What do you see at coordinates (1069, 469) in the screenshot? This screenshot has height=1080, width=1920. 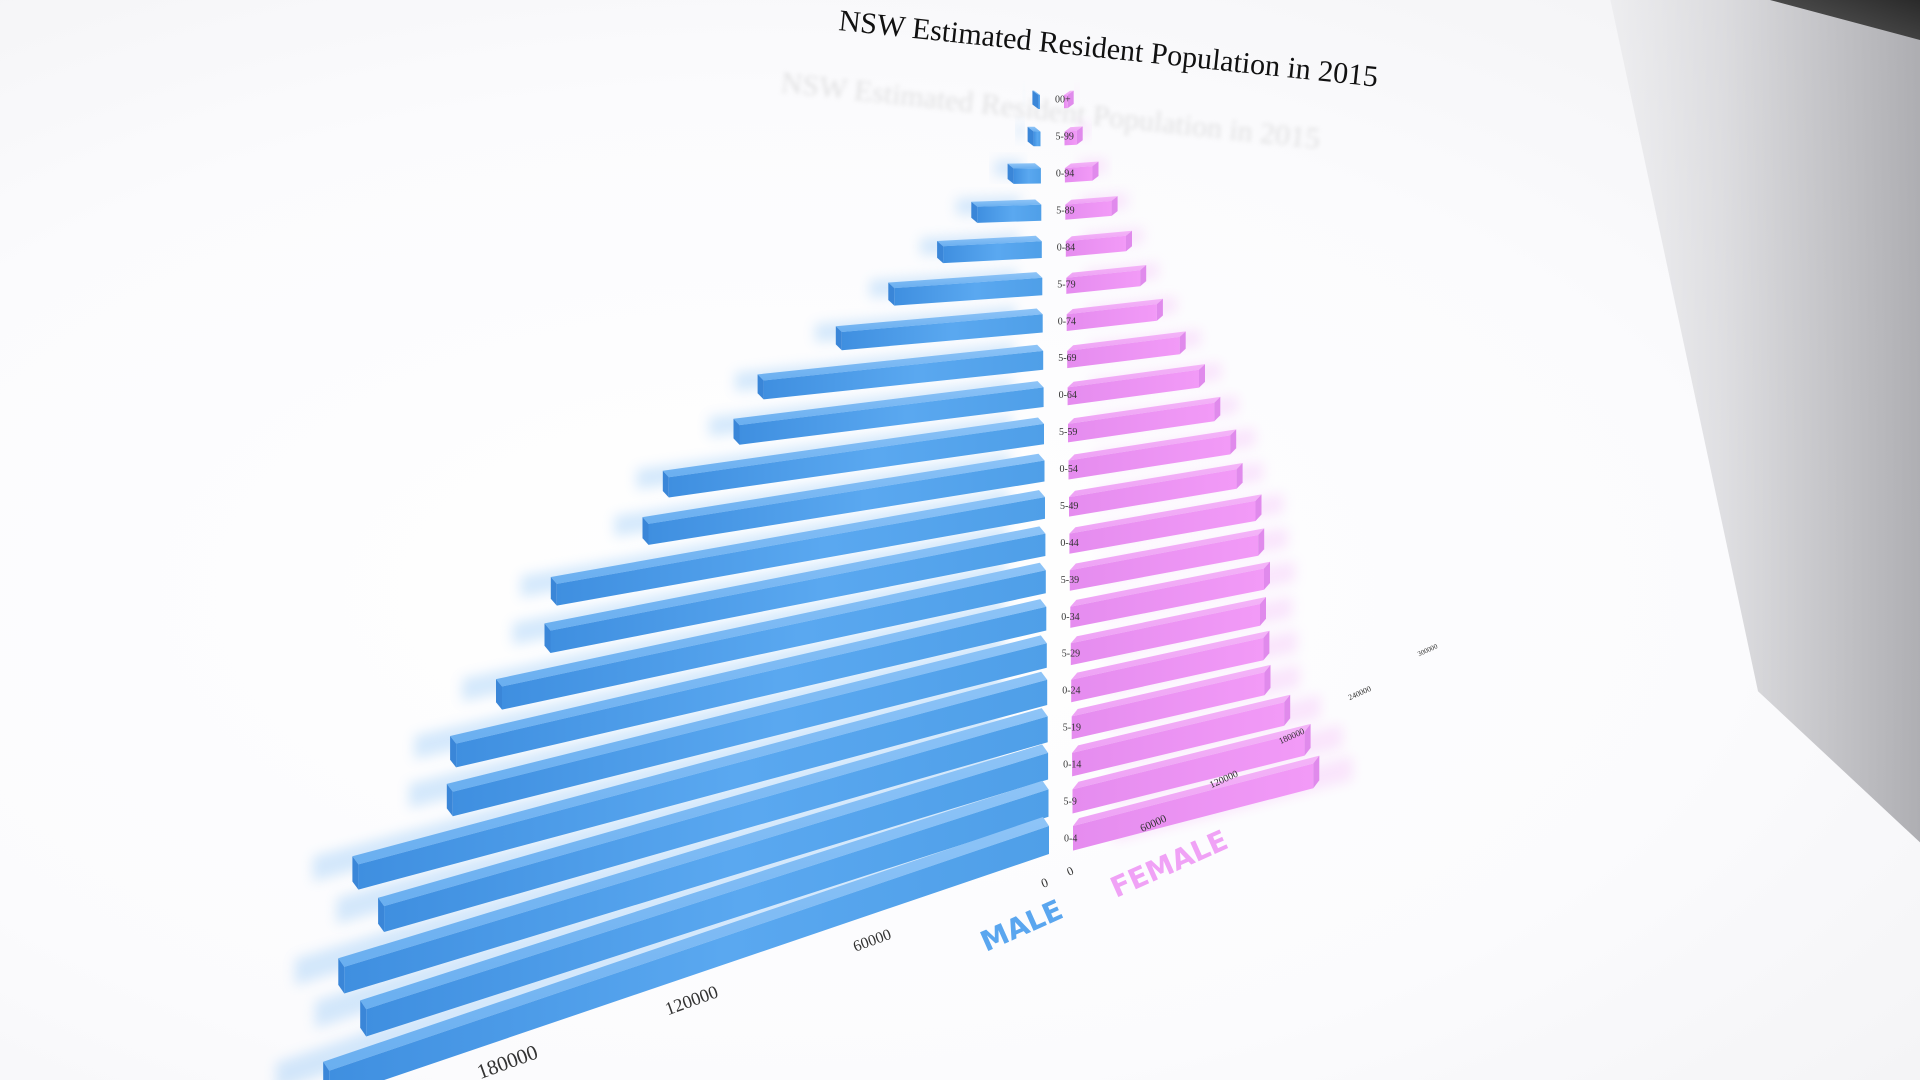 I see `age-group-label: 0-54` at bounding box center [1069, 469].